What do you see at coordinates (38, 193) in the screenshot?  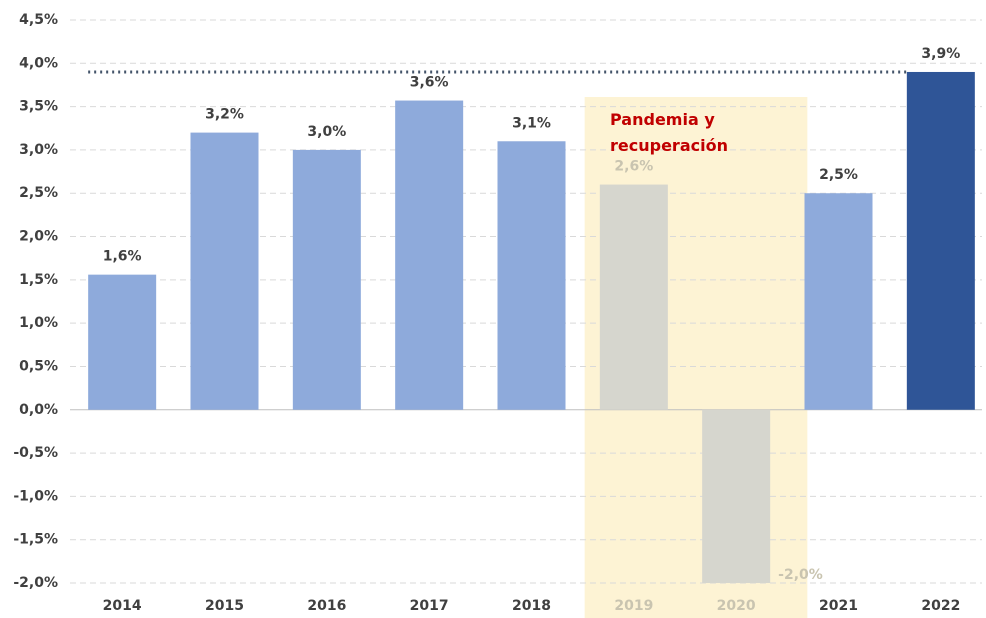 I see `y-tick-label: 2,5%` at bounding box center [38, 193].